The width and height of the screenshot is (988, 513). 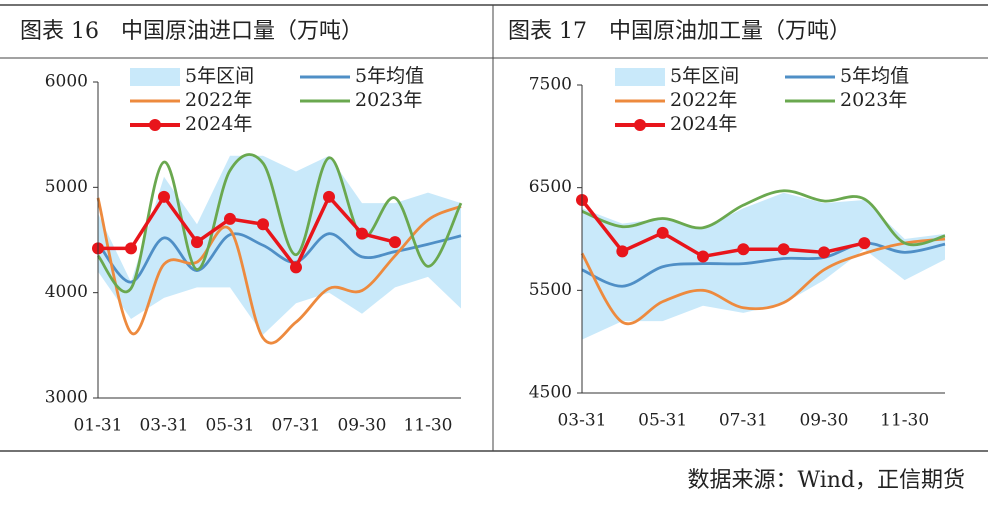 I want to click on y-tick-label: 6500, so click(x=550, y=187).